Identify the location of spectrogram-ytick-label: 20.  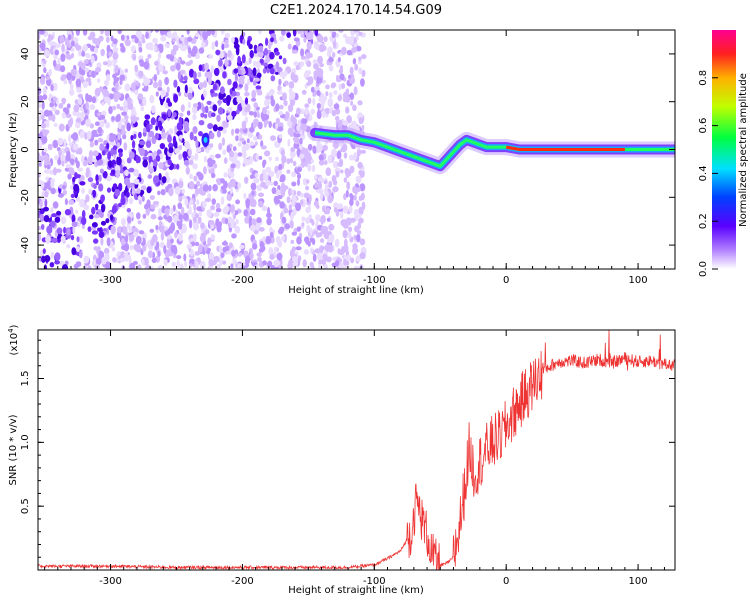
(25, 101).